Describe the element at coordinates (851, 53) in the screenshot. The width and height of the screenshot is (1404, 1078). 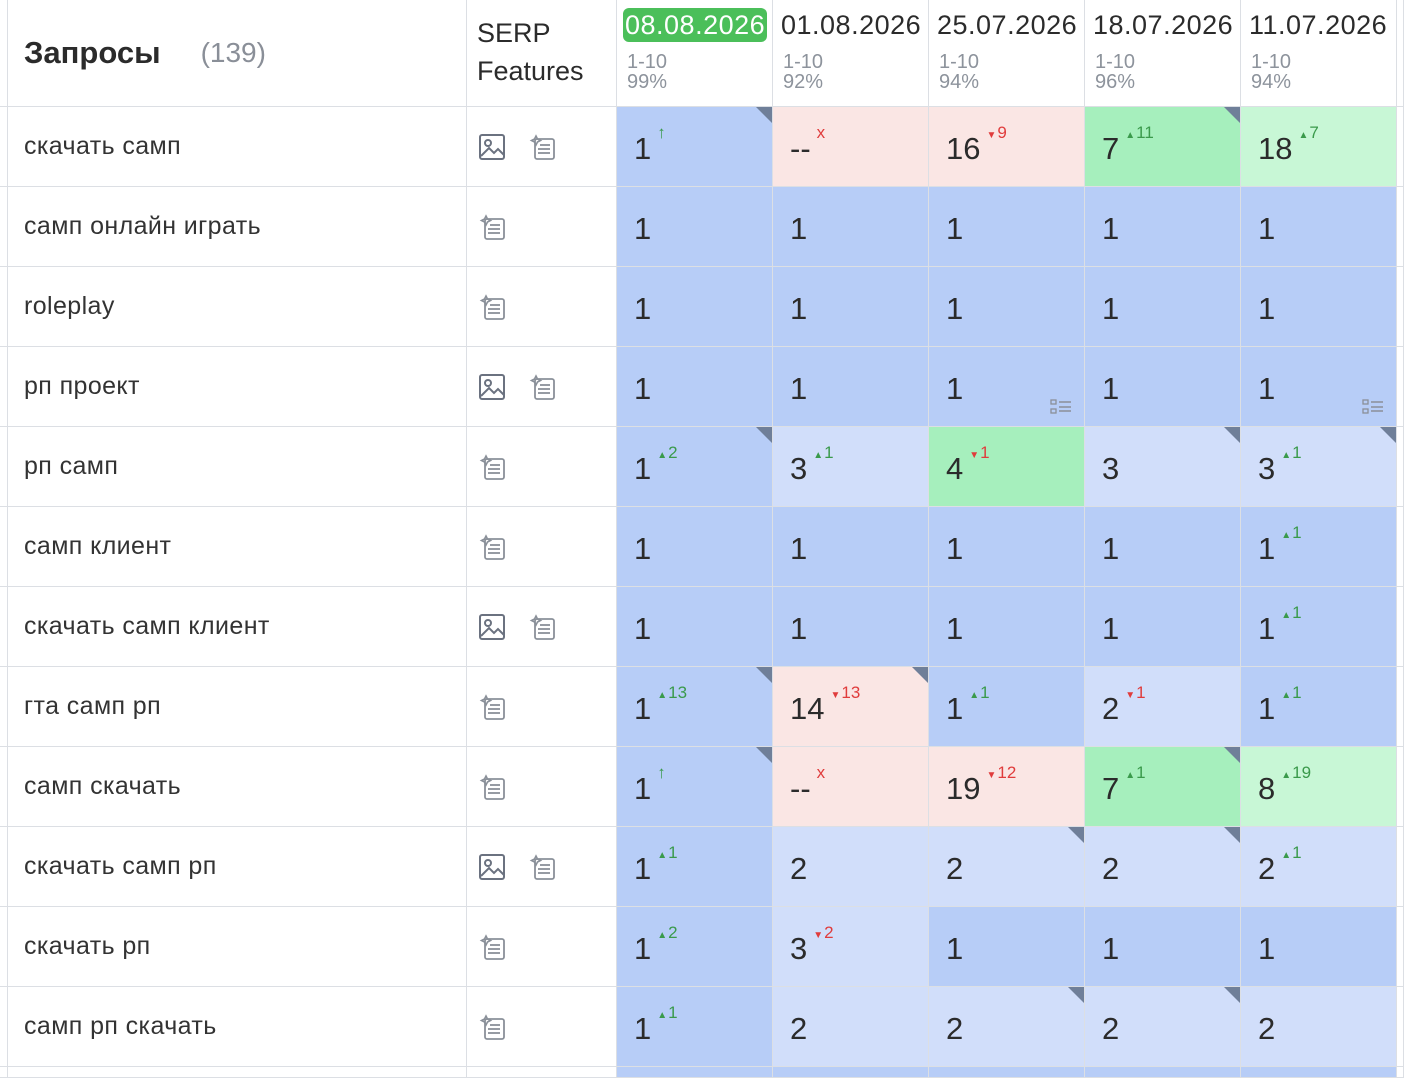
I see `date-column-header: 01.08.2026 1-10 92%` at that location.